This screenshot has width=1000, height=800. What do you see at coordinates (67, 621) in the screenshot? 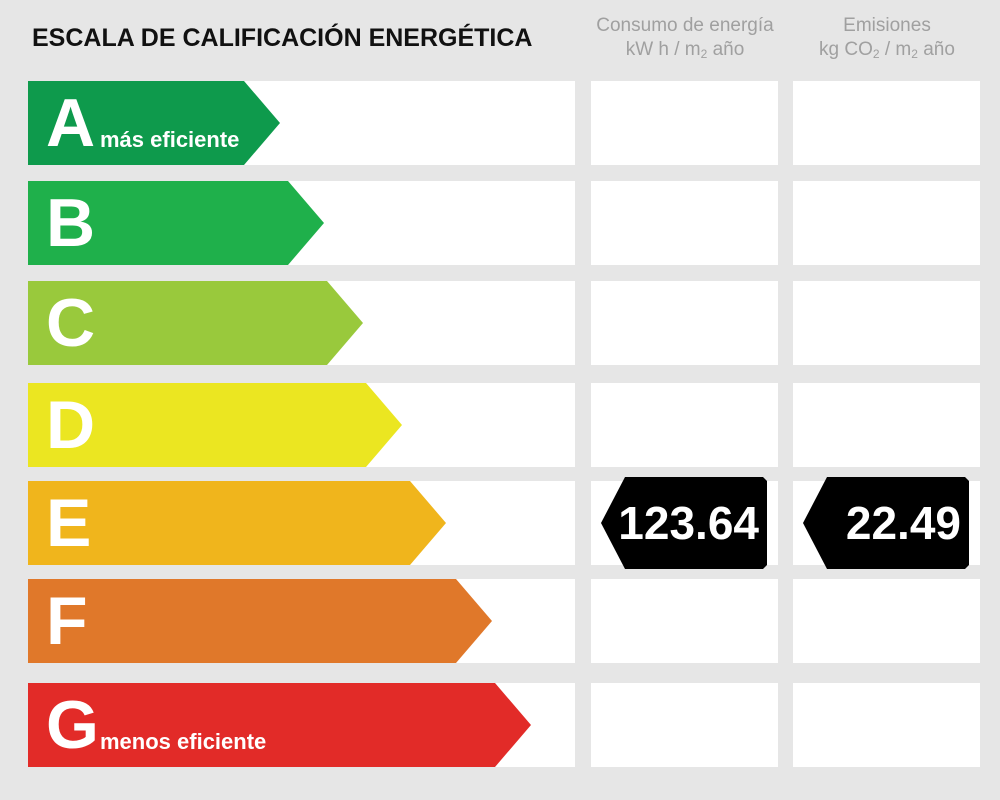
I see `rating-letter: F` at bounding box center [67, 621].